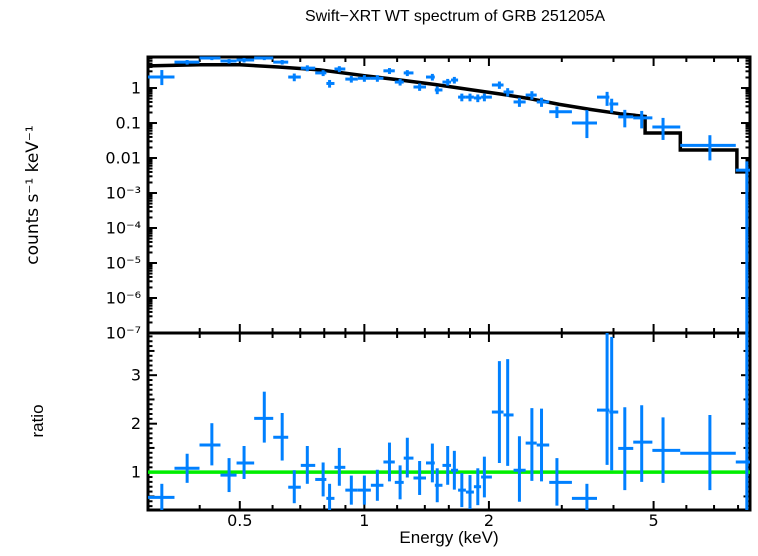 This screenshot has height=556, width=758. I want to click on y-axis-label-ratio: ratio, so click(37, 421).